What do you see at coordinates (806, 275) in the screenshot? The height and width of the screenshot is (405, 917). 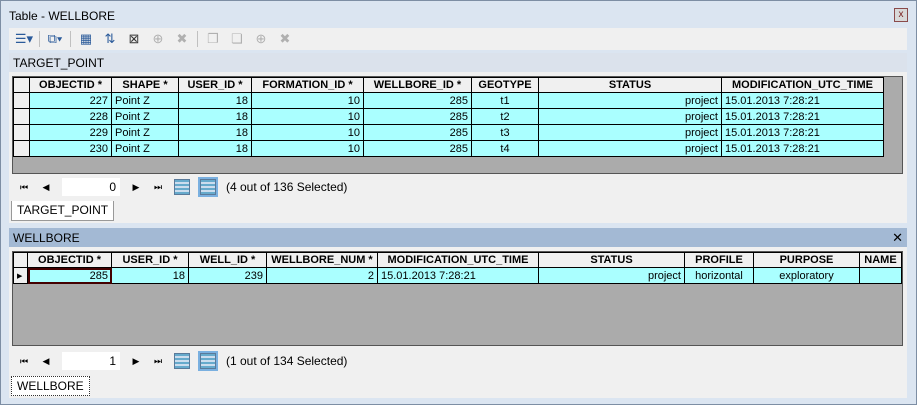 I see `table-cell: exploratory` at bounding box center [806, 275].